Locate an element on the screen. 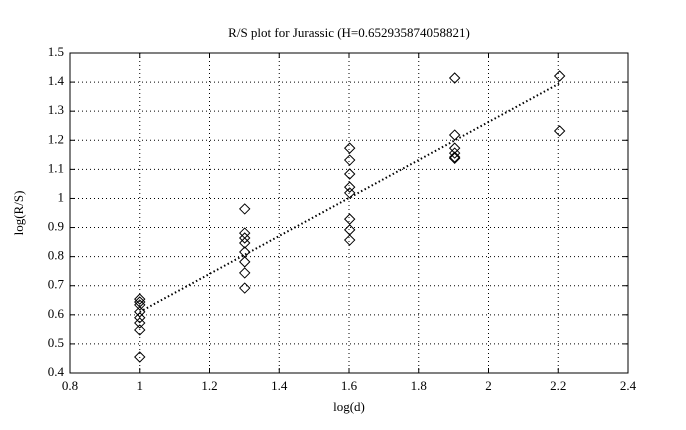 Image resolution: width=686 pixels, height=430 pixels. x-tick-label: 2.2 is located at coordinates (558, 385).